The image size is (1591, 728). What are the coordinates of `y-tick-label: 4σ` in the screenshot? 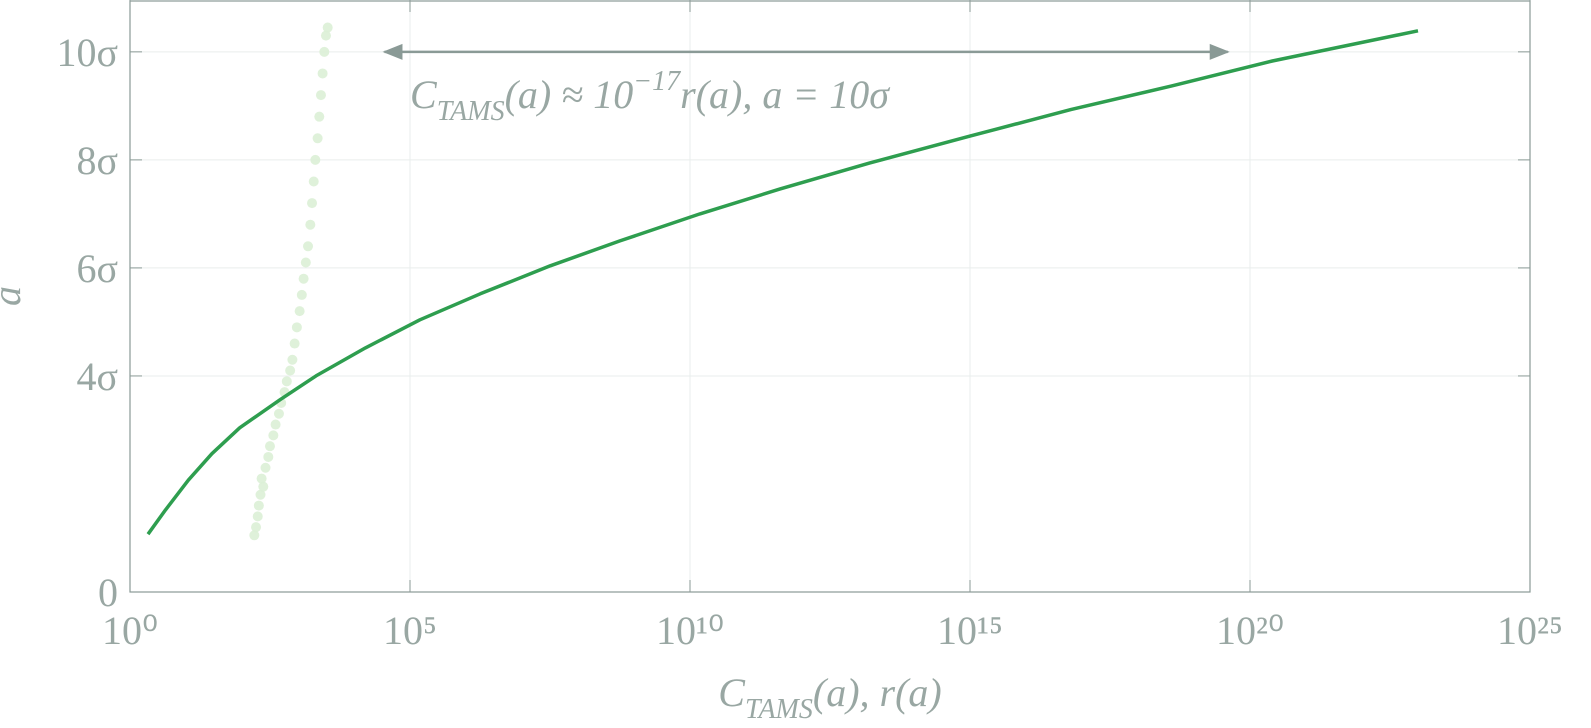 It's located at (97, 376).